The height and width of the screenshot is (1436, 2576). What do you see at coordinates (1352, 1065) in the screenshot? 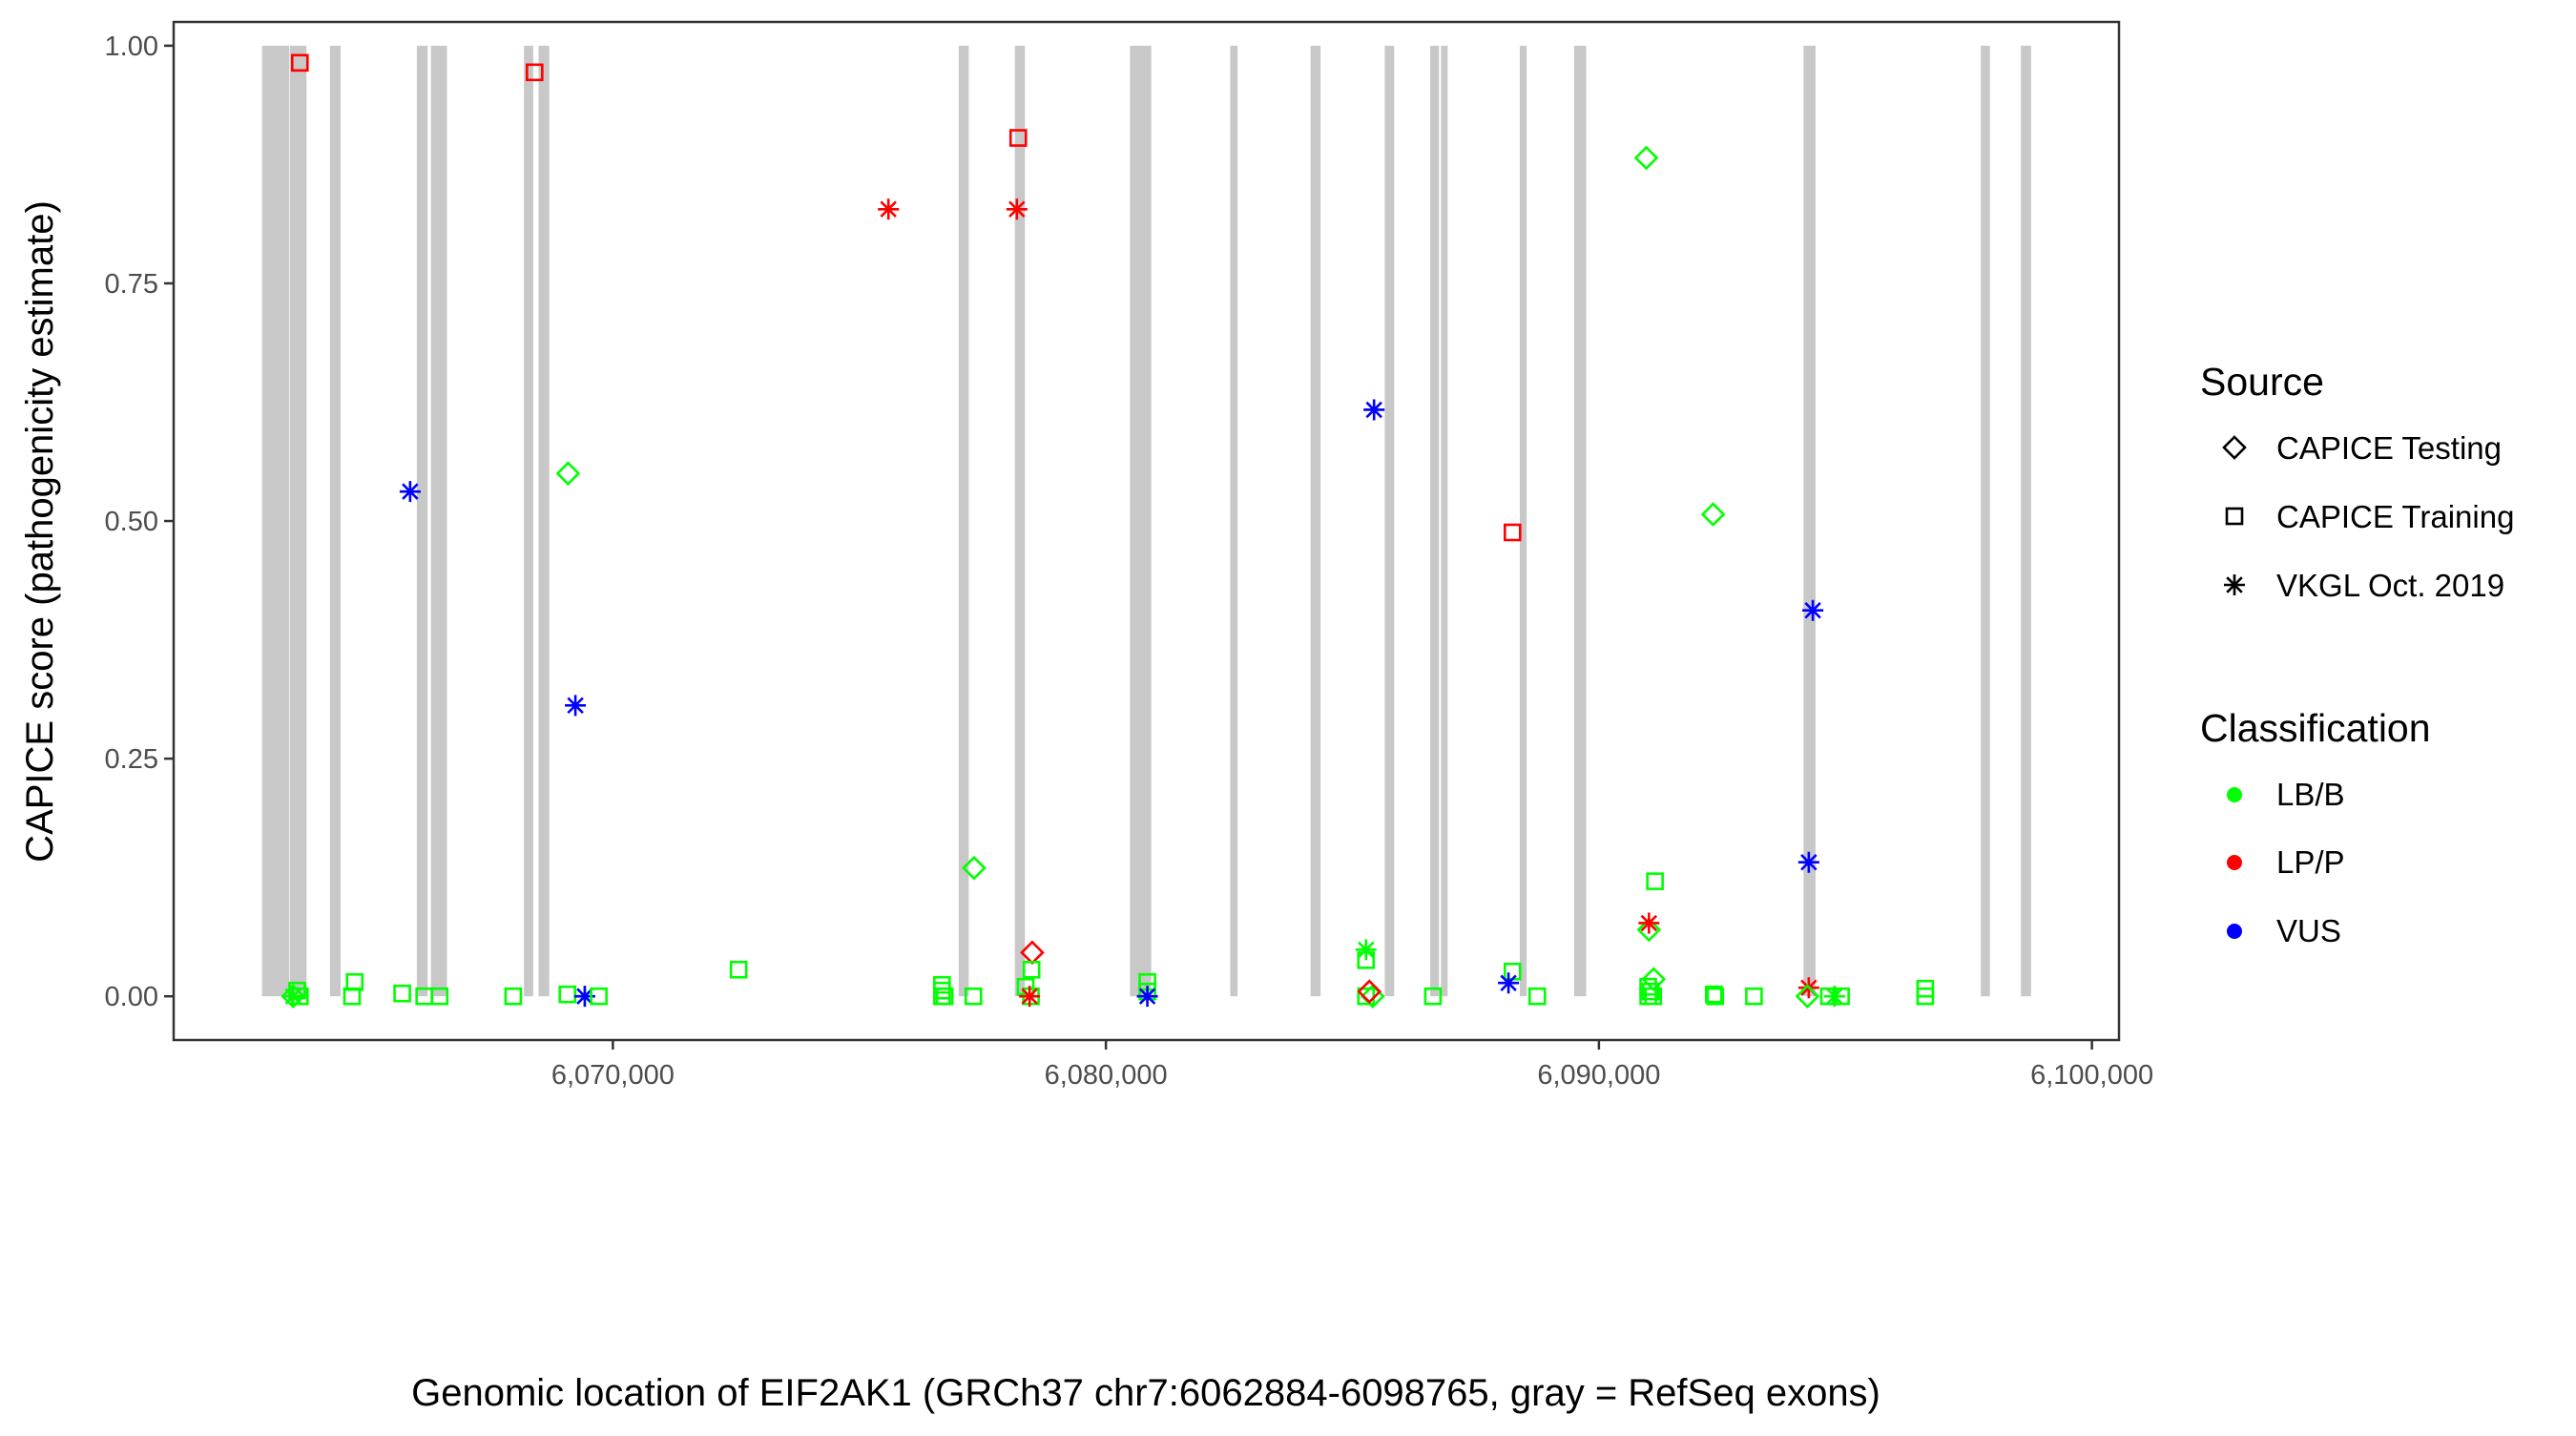
I see `x-axis: 6,070,000 6,080,000 6,090,000 6,100,000` at bounding box center [1352, 1065].